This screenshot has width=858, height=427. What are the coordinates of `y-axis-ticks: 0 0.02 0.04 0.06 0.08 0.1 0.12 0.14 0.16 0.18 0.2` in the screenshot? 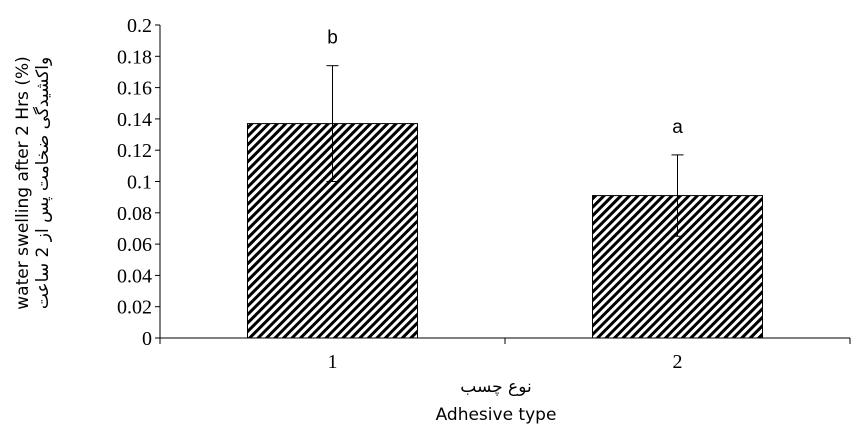 It's located at (138, 182).